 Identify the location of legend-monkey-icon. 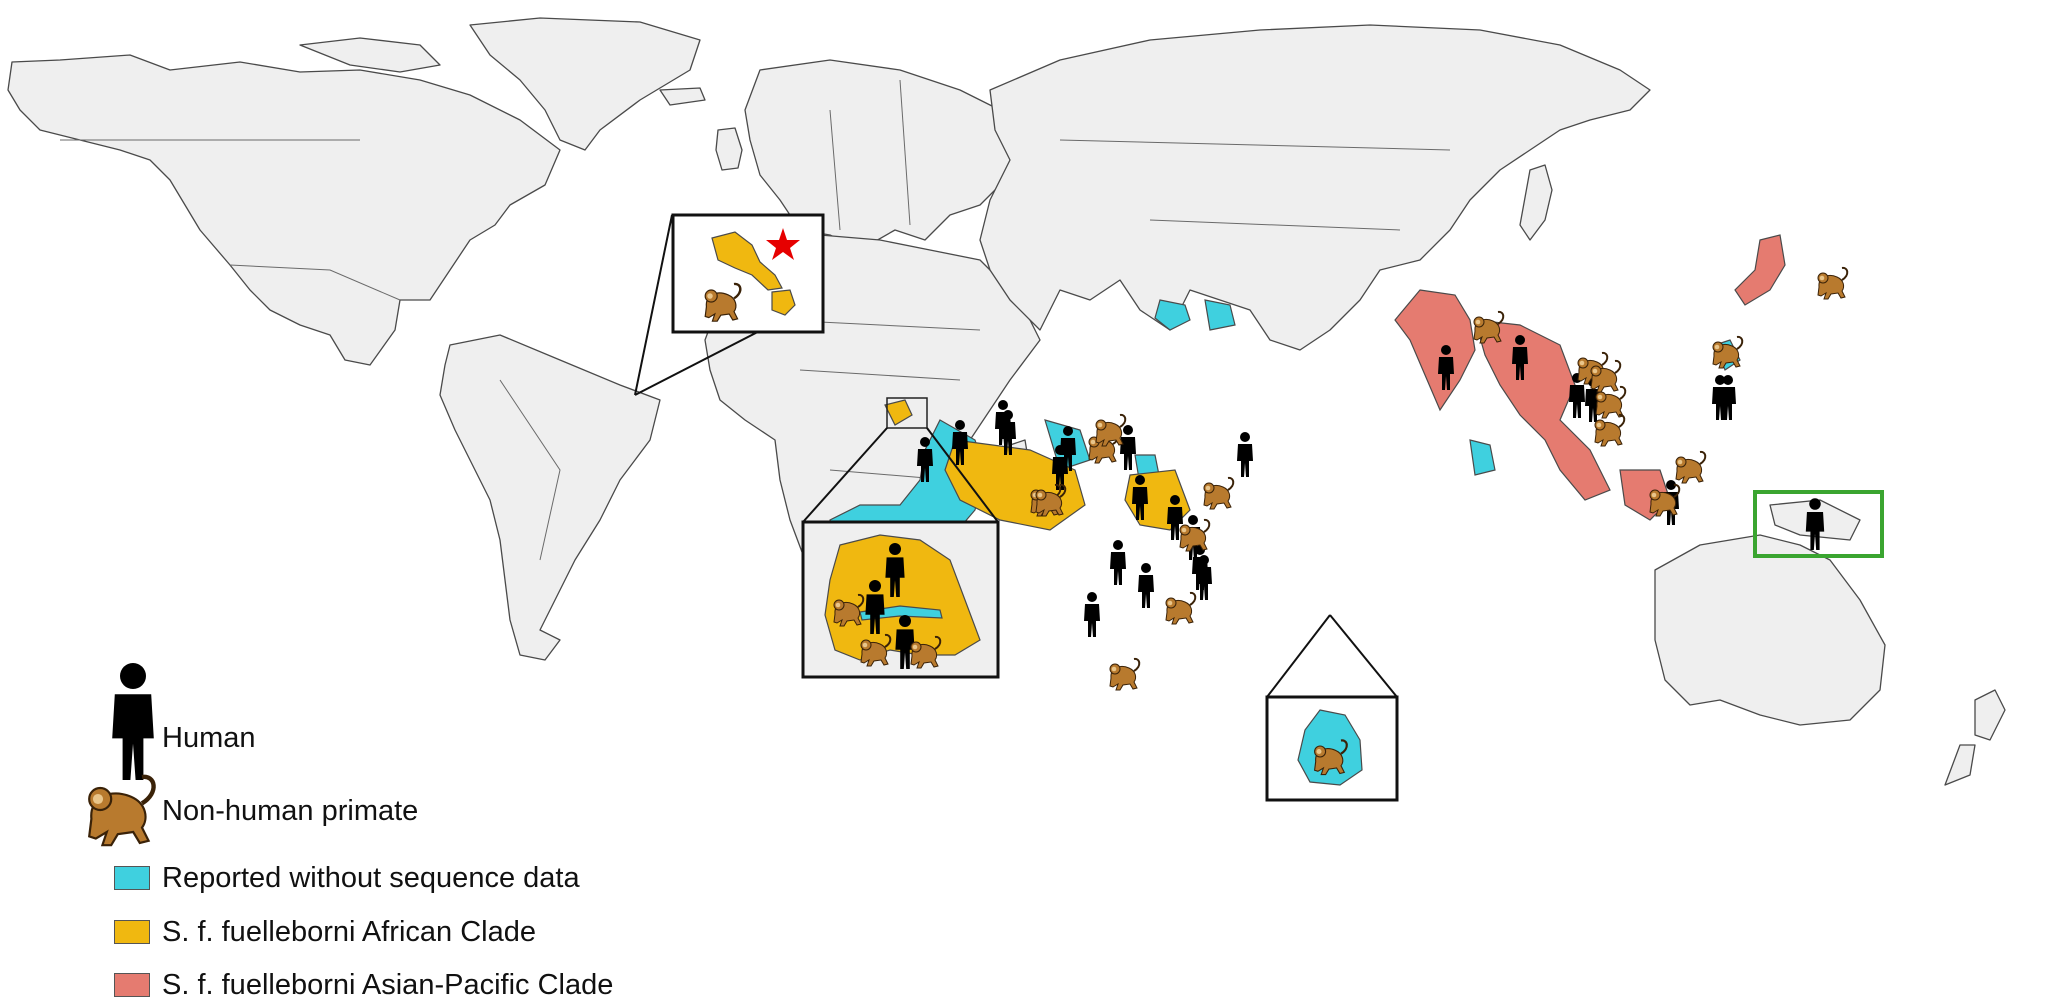
(121, 811).